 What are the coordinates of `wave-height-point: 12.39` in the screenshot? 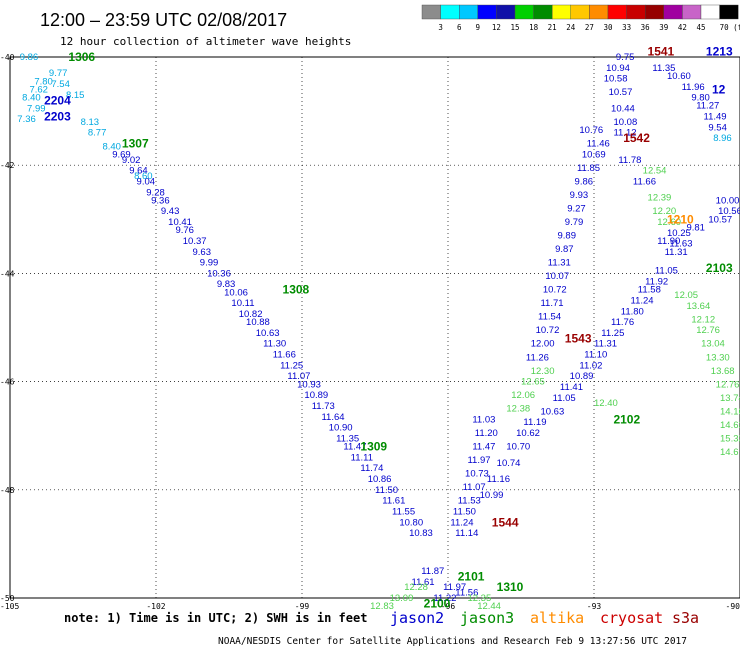 It's located at (660, 198).